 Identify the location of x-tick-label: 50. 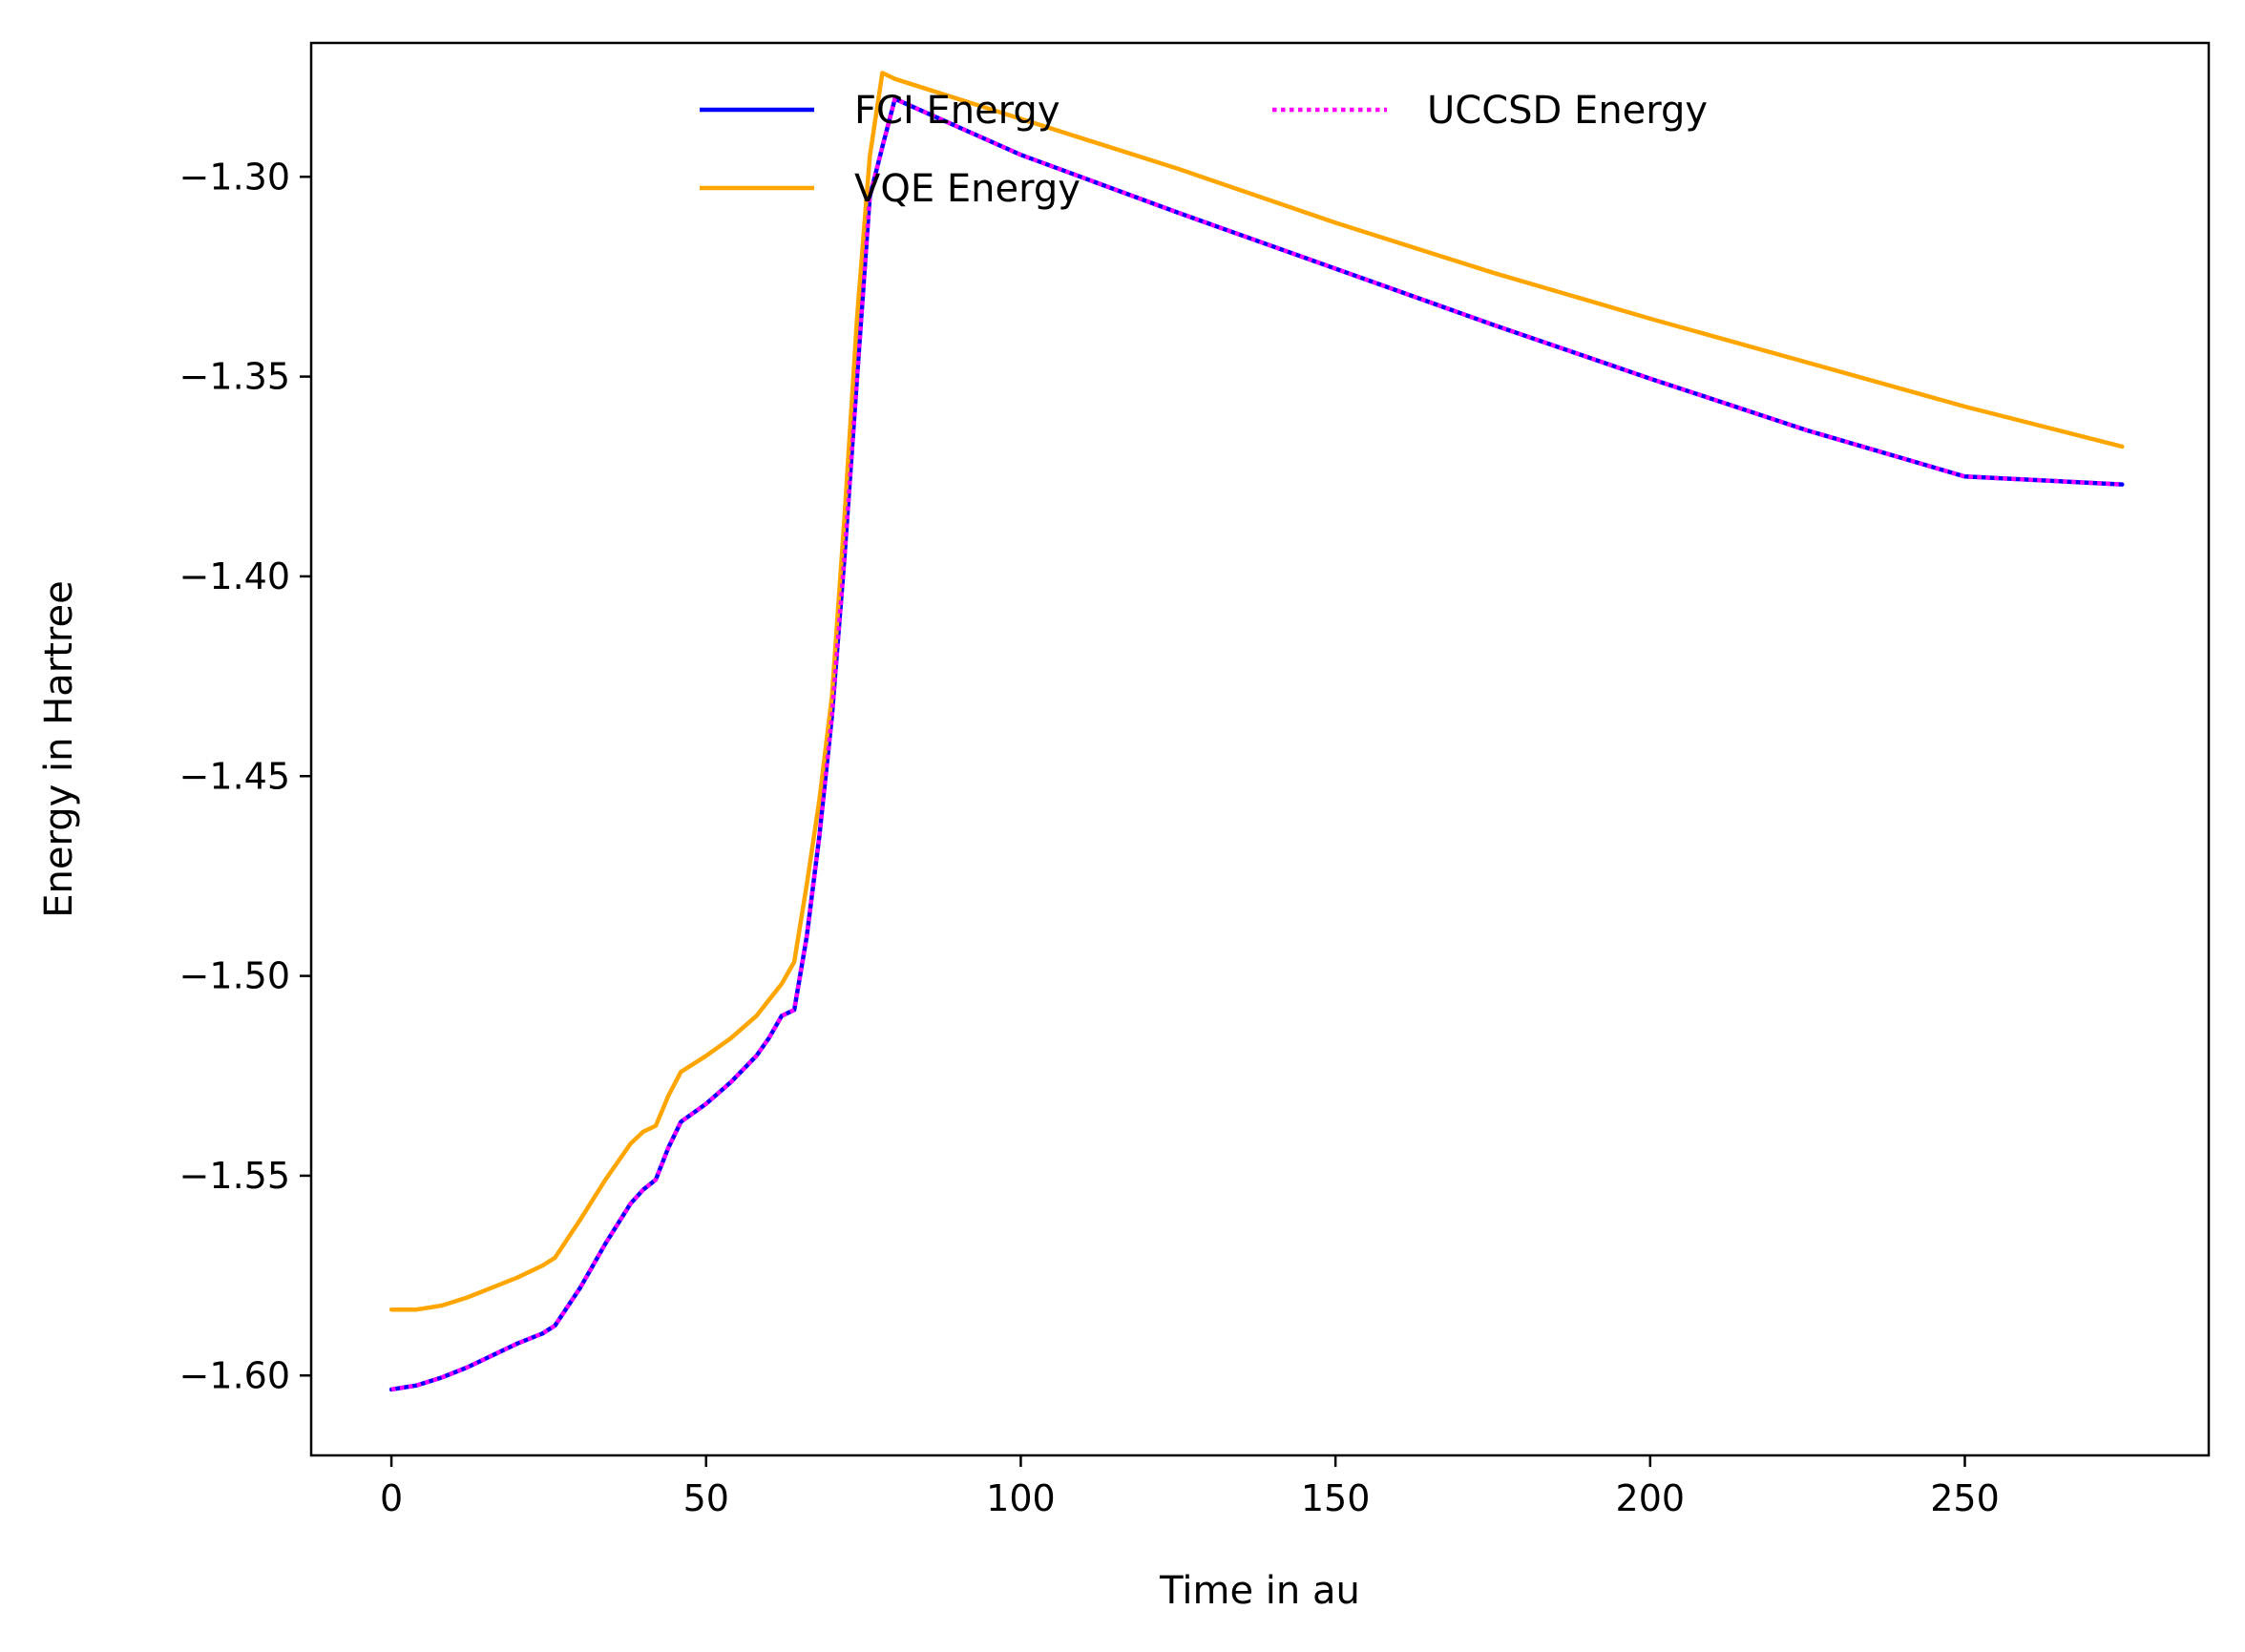
(706, 1498).